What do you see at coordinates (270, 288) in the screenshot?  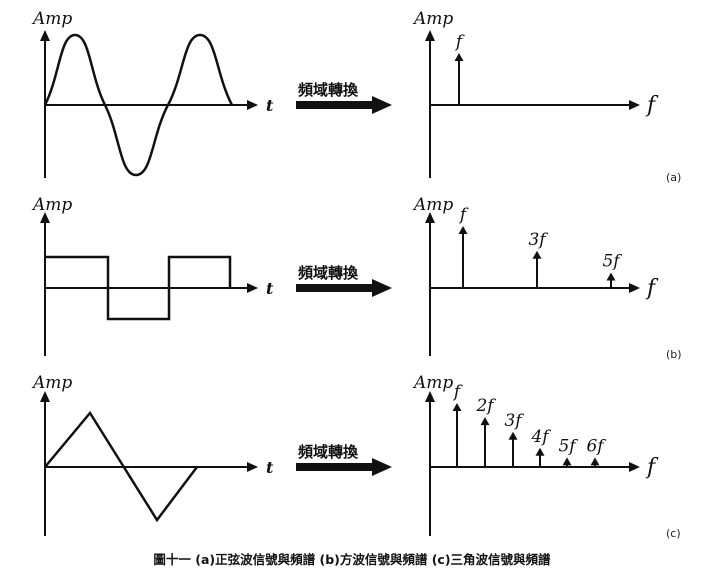 I see `time-axis-label-b: t` at bounding box center [270, 288].